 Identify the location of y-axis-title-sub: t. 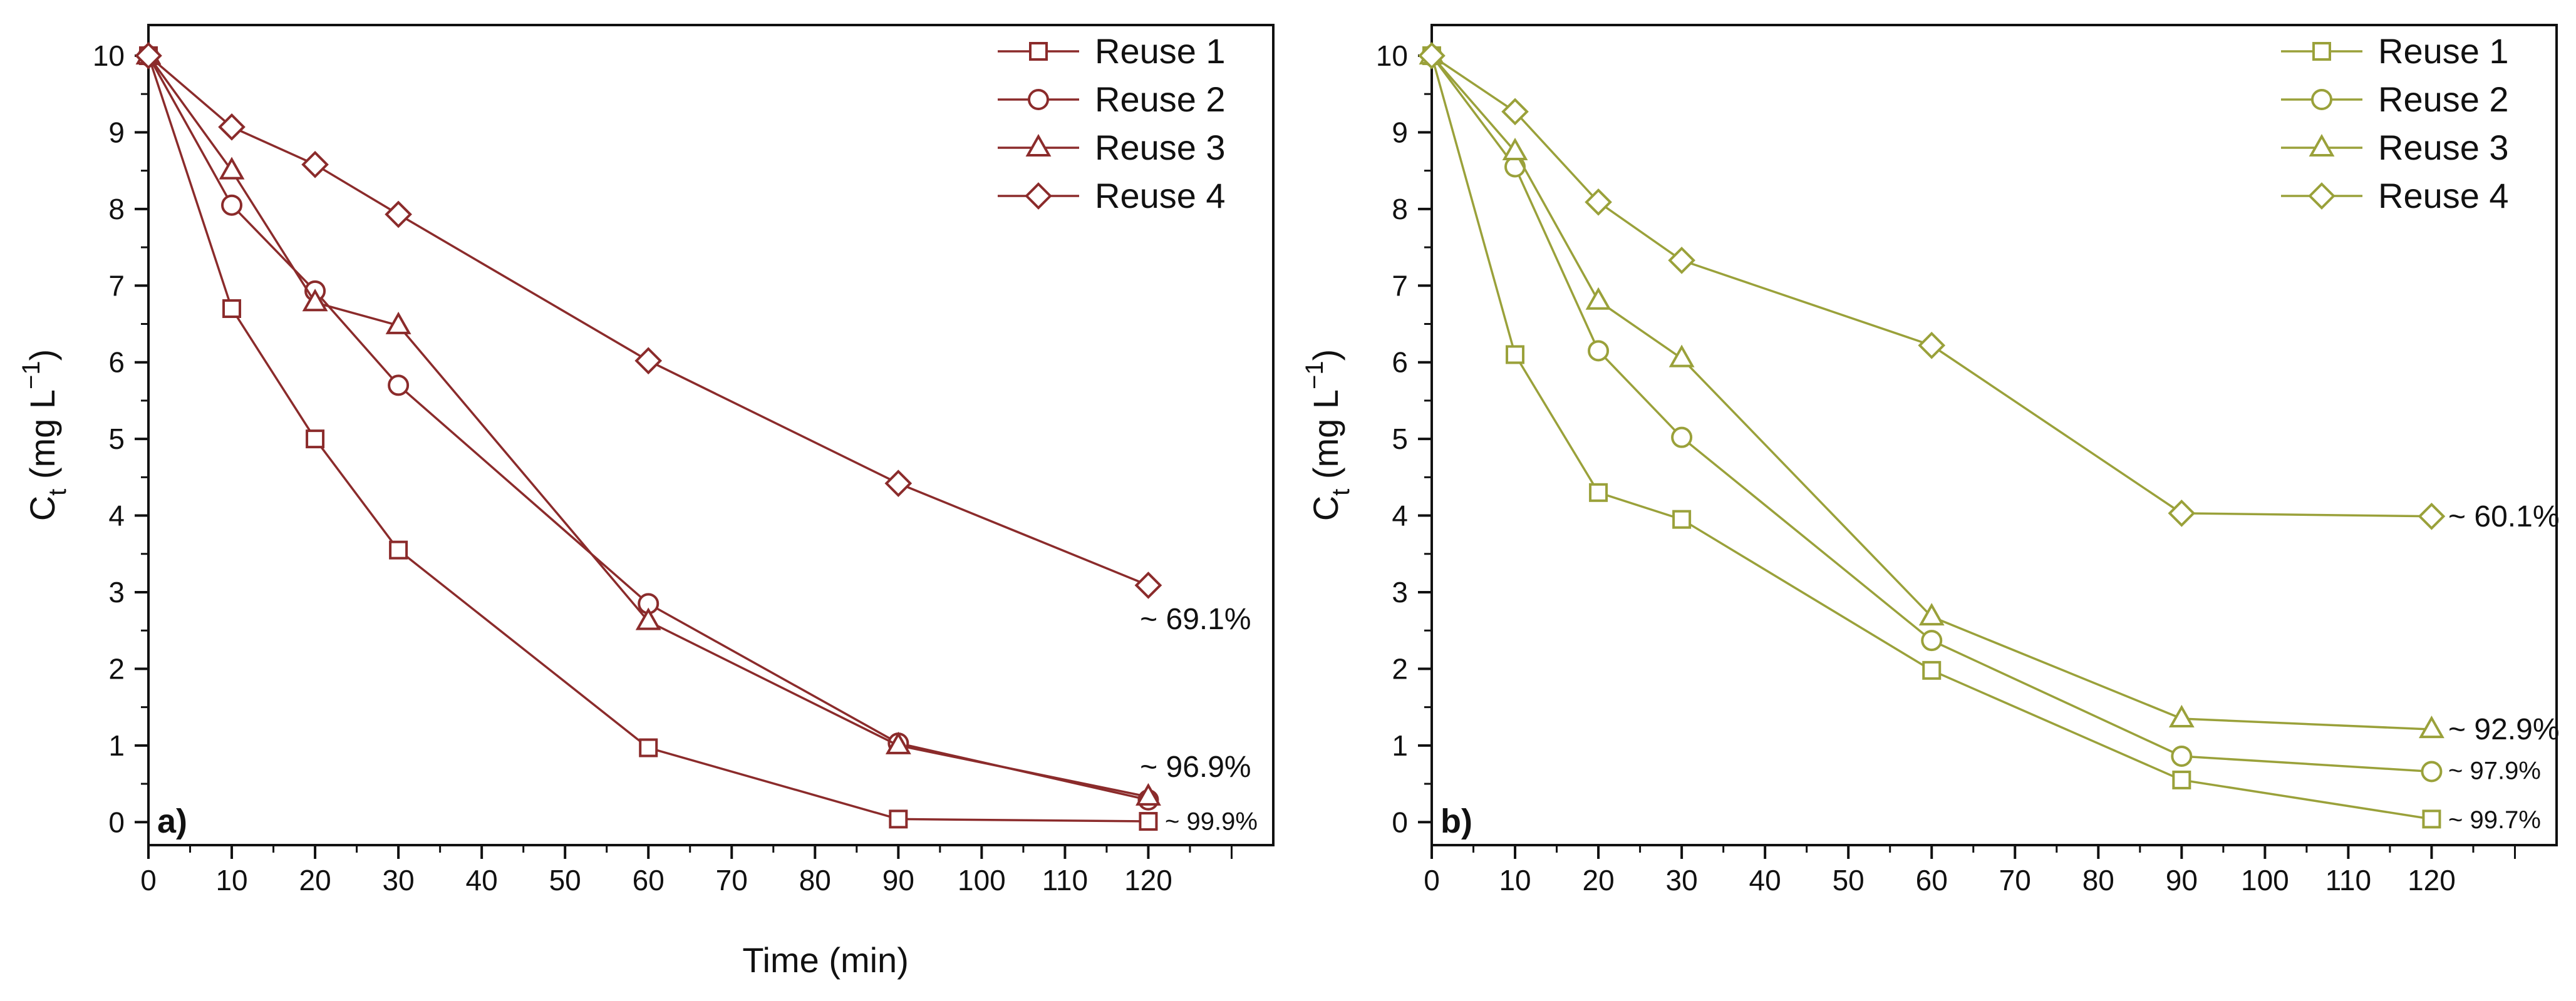
(57, 492).